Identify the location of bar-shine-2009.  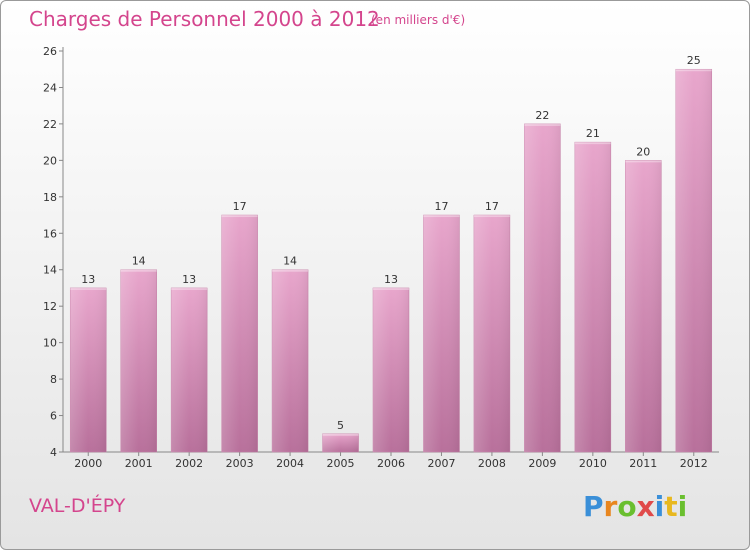
(542, 287).